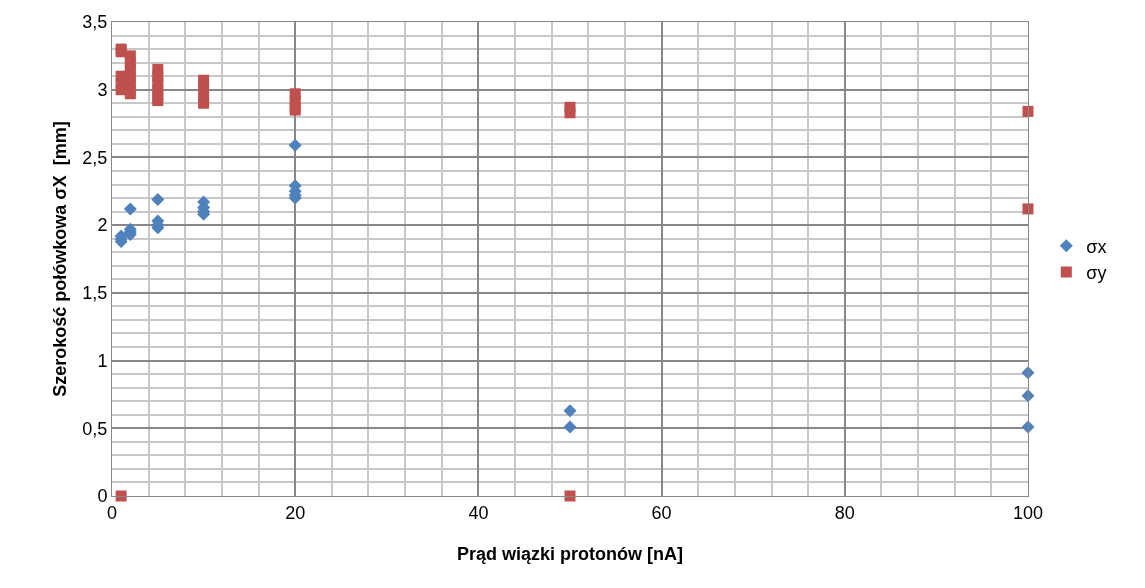  I want to click on legend-label: σy, so click(1096, 273).